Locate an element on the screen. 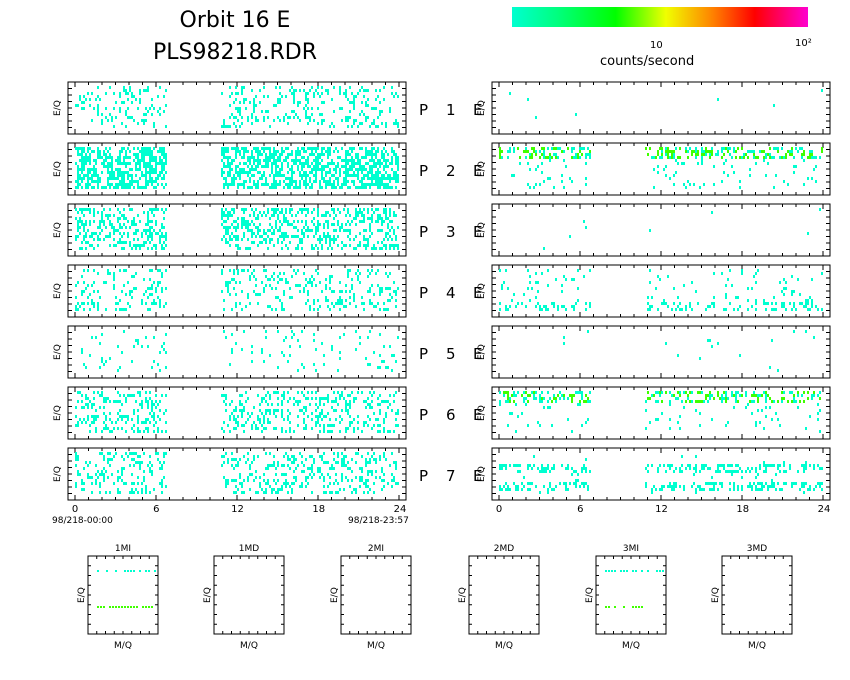  panel-4-label-num: 4 is located at coordinates (451, 293).